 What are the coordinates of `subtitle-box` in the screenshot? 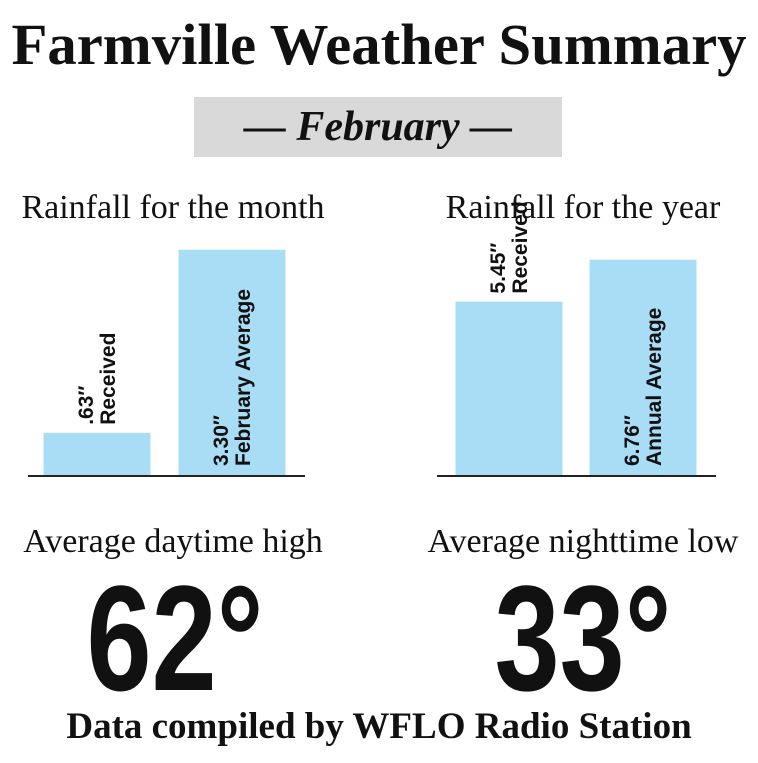 It's located at (378, 127).